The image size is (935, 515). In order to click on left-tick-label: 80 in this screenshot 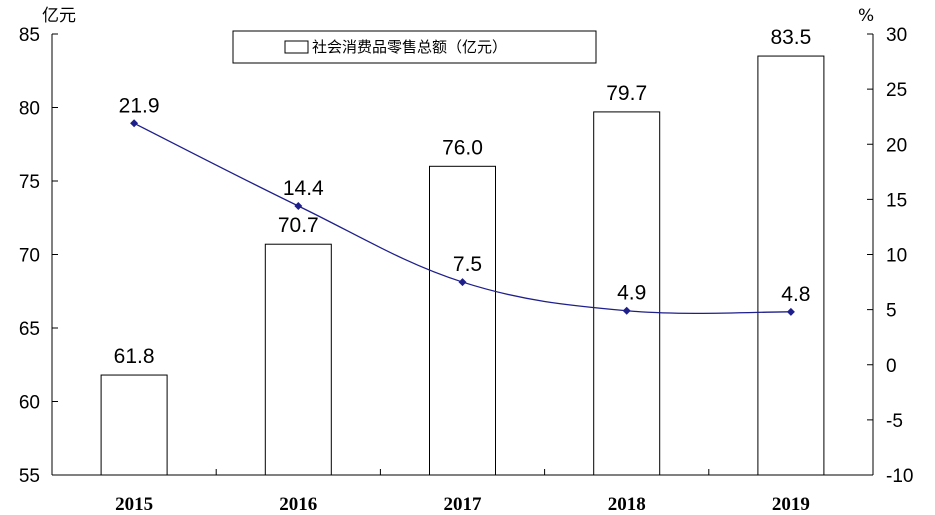, I will do `click(29, 109)`.